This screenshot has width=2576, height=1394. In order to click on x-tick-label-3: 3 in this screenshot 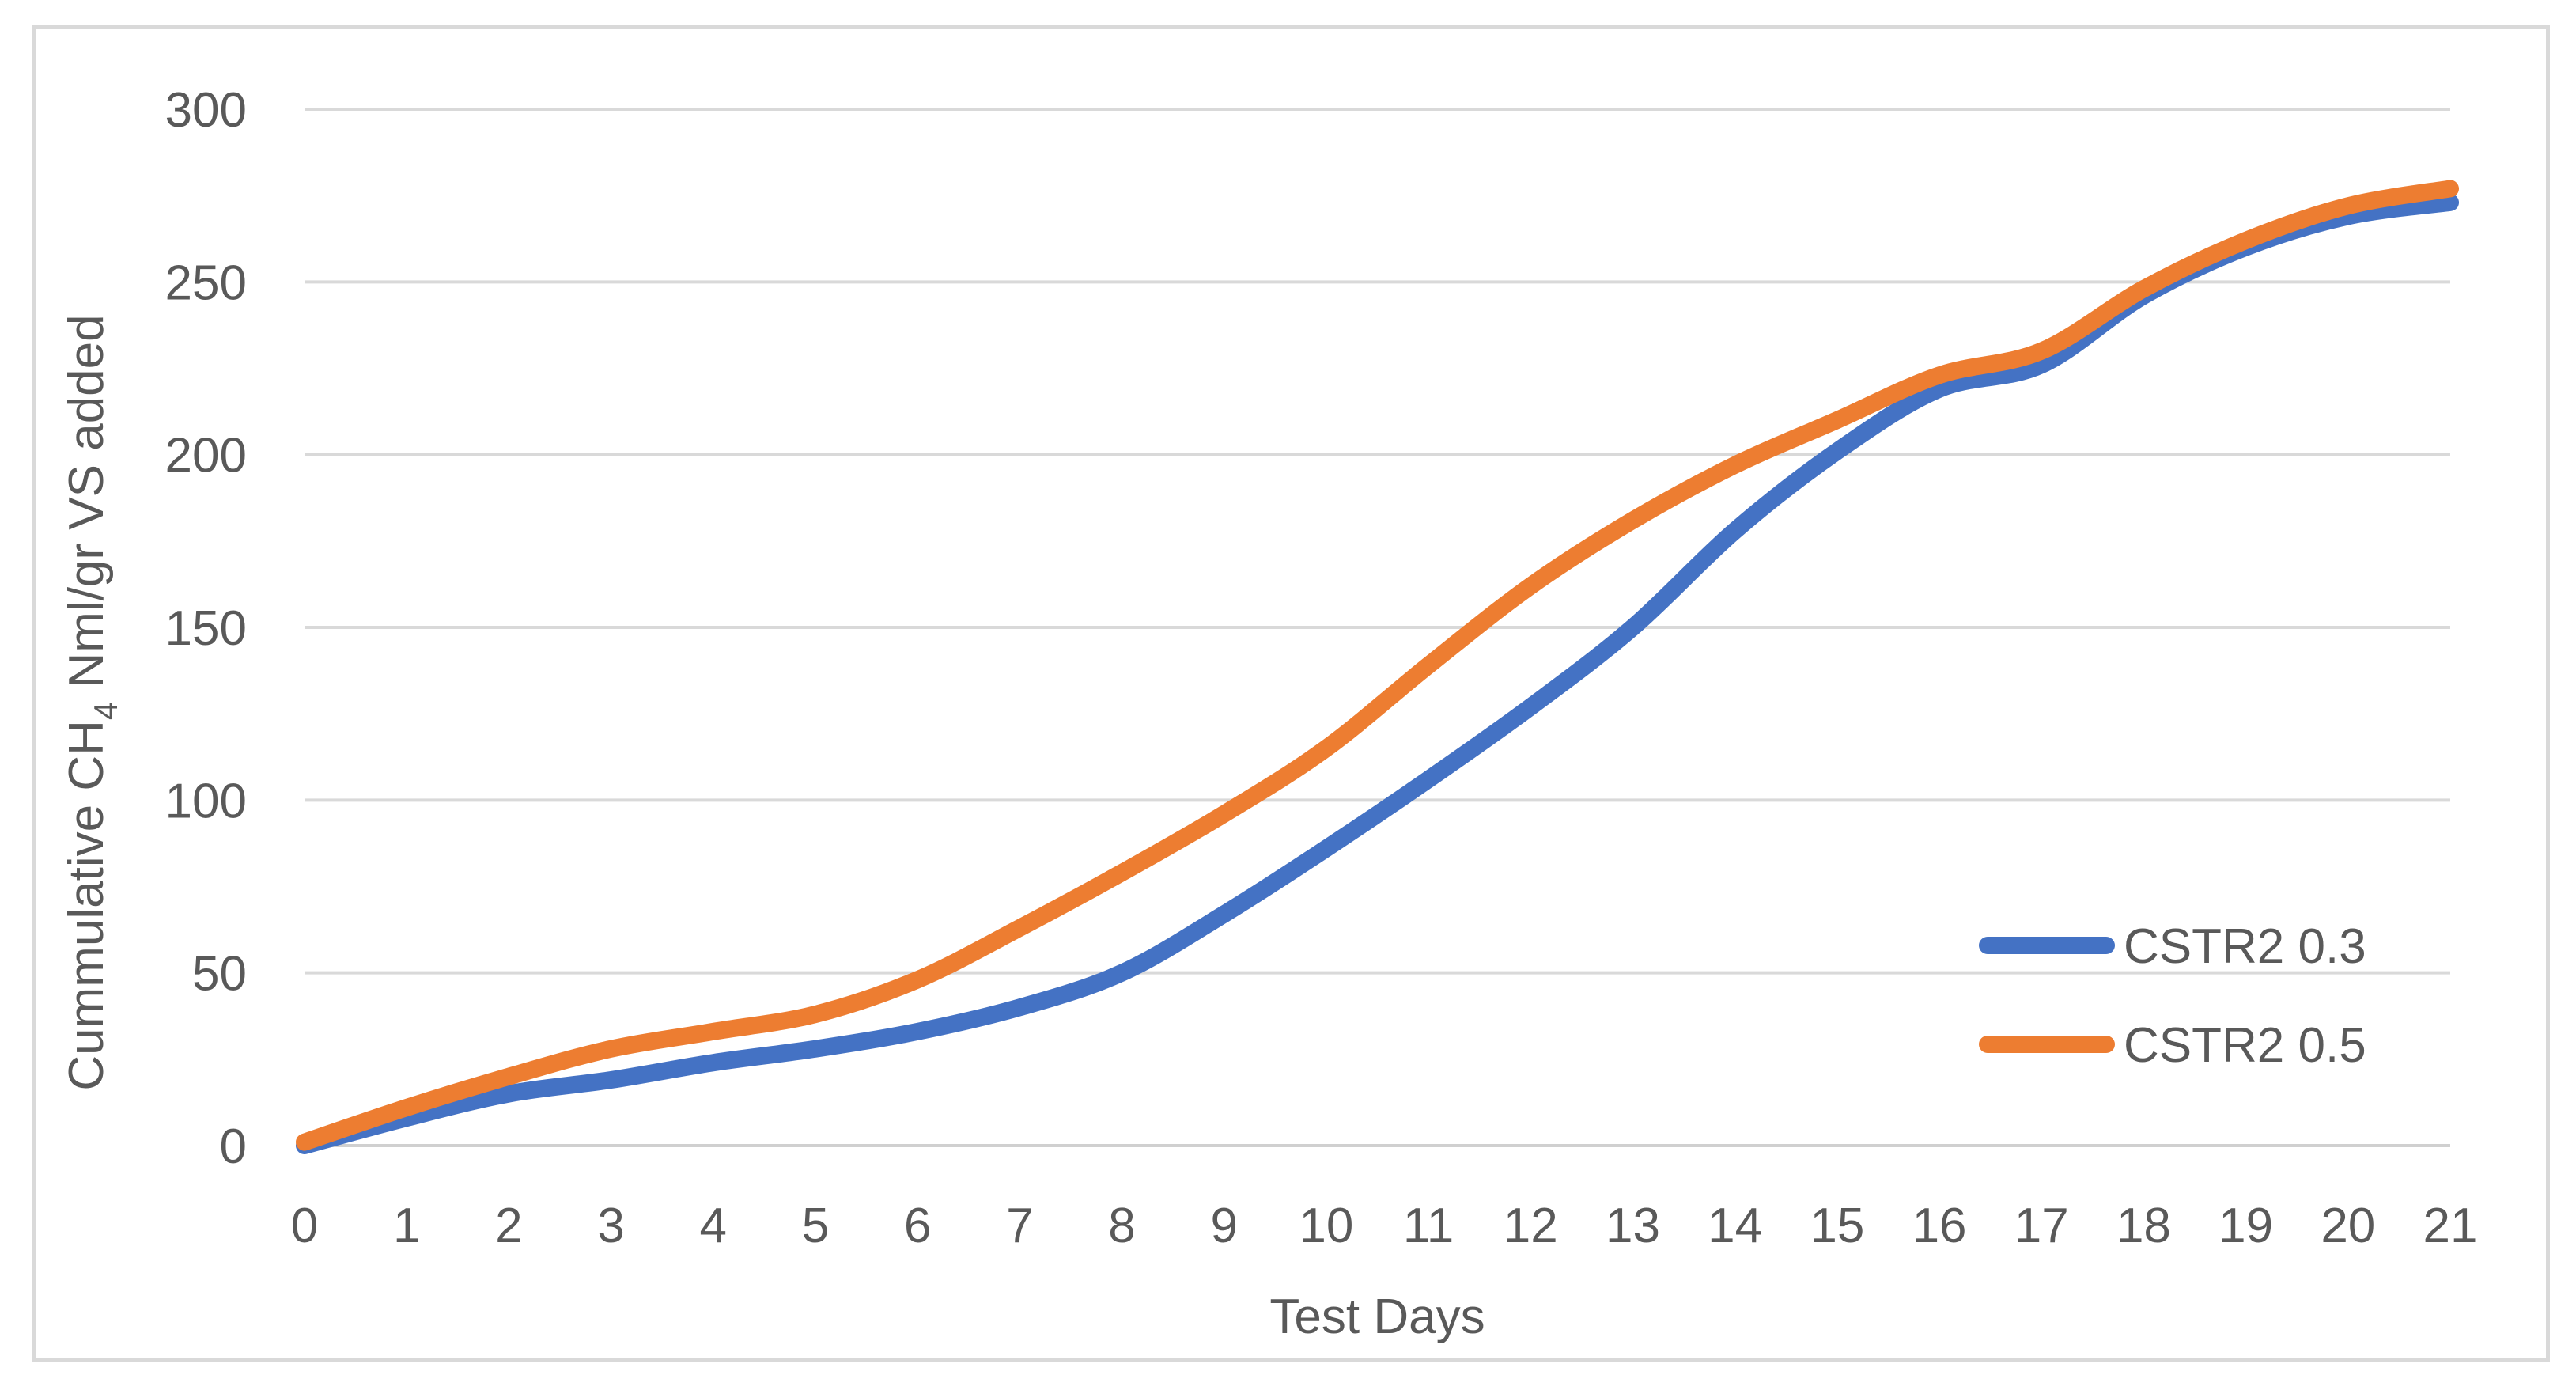, I will do `click(611, 1226)`.